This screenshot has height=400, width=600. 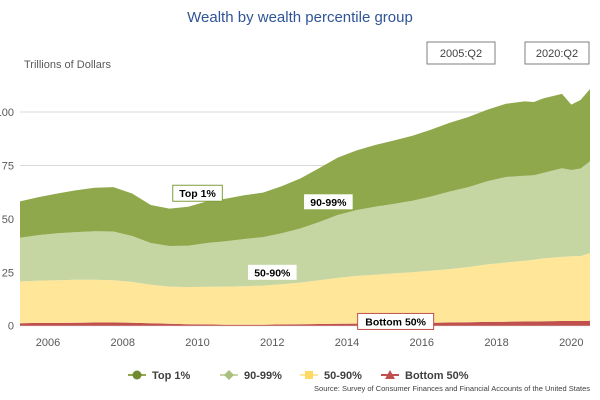 What do you see at coordinates (298, 376) in the screenshot?
I see `legend: Top 1% 90-99% 50-90% Bottom 50%` at bounding box center [298, 376].